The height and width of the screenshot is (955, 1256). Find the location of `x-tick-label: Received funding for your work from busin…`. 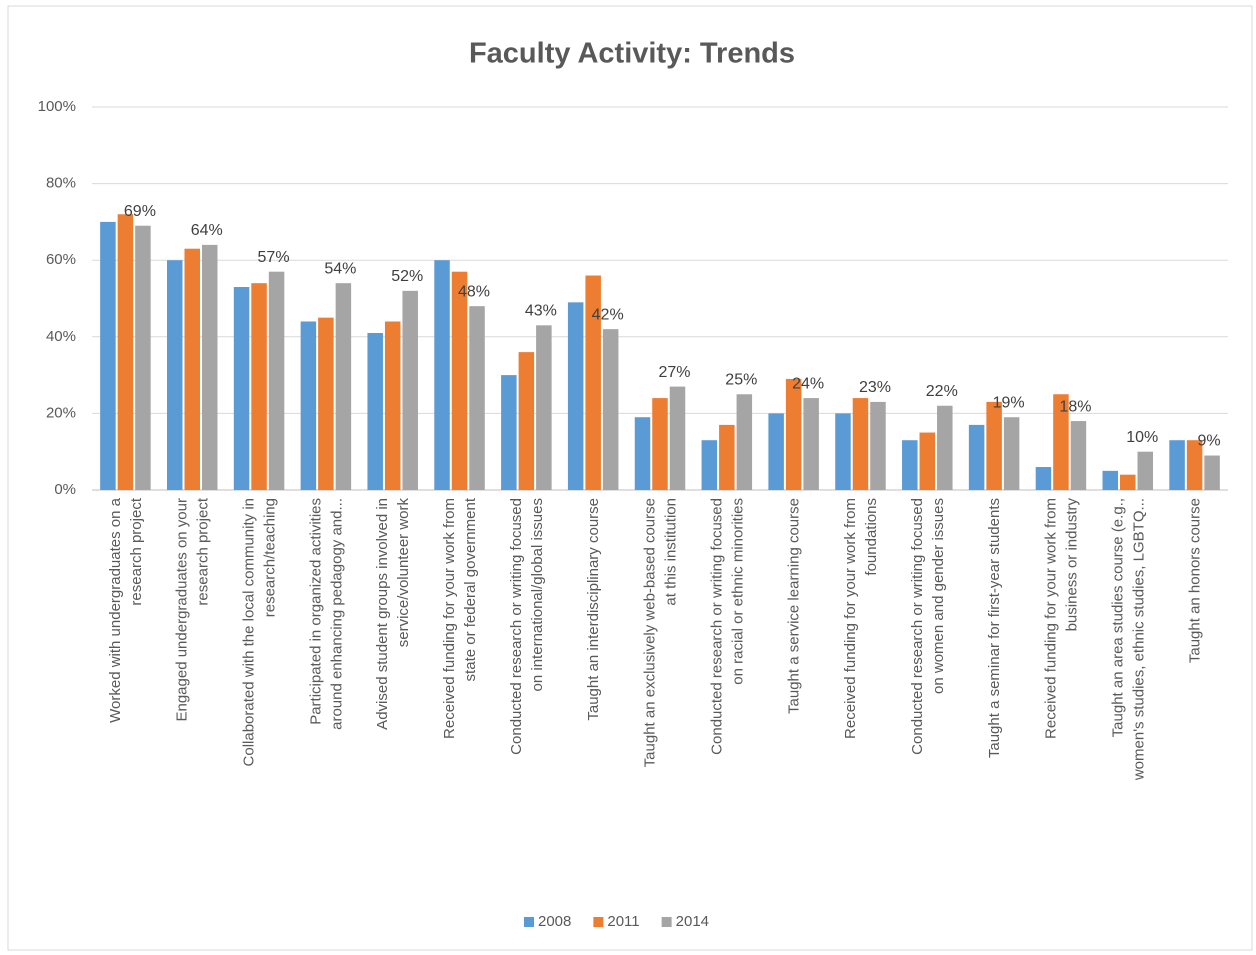

x-tick-label: Received funding for your work from busin… is located at coordinates (1061, 618).